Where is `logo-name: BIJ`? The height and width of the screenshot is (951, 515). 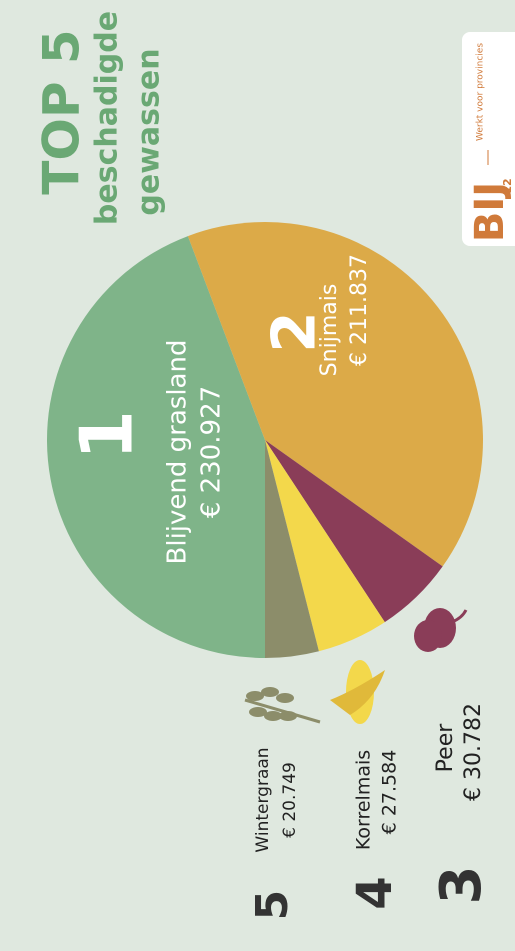
logo-name: BIJ is located at coordinates (490, 212).